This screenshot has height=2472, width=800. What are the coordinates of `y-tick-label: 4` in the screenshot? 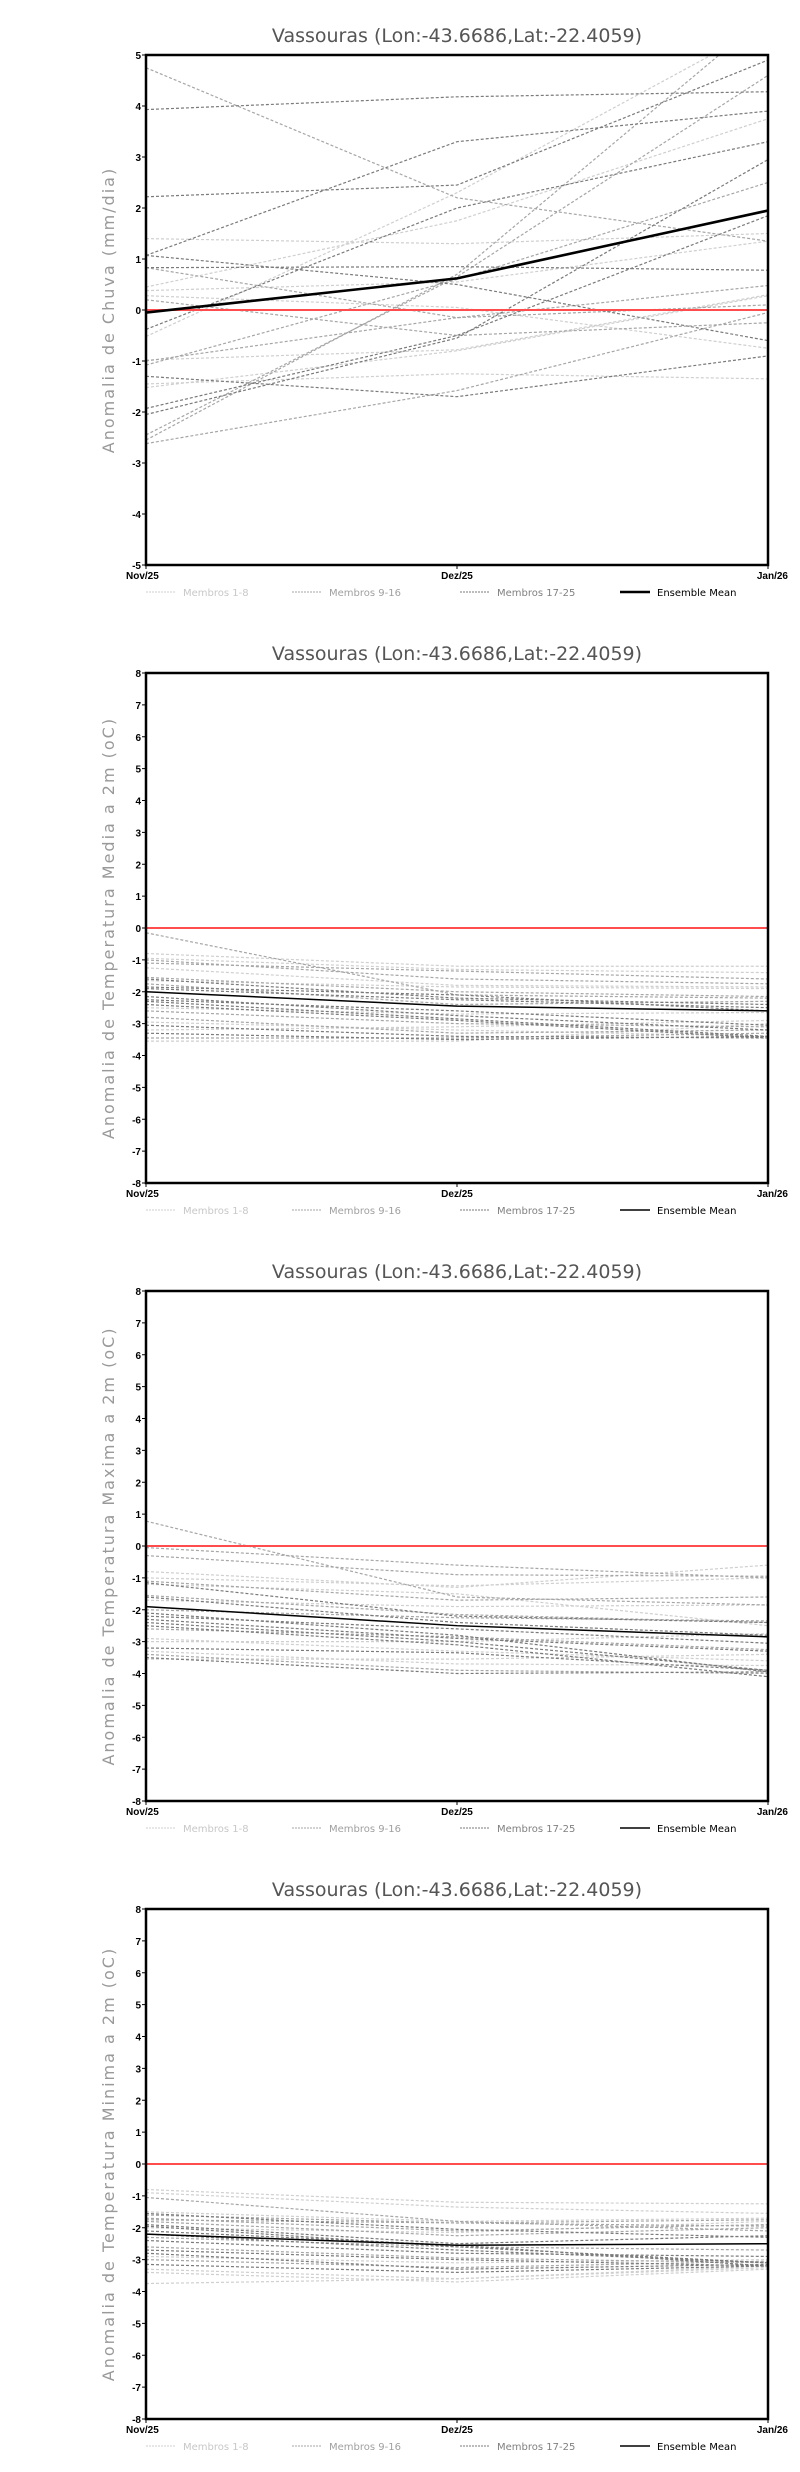 It's located at (138, 107).